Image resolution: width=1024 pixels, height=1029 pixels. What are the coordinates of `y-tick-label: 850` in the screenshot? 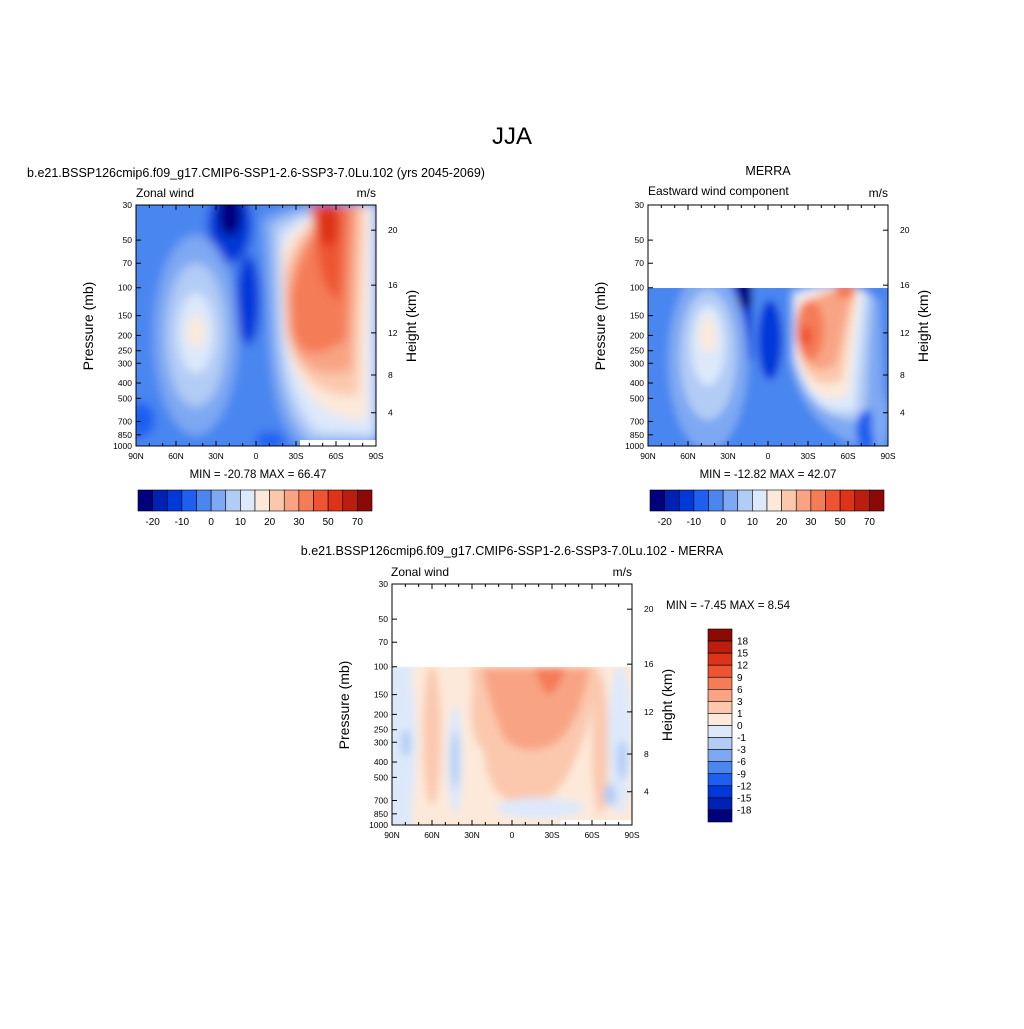 It's located at (381, 814).